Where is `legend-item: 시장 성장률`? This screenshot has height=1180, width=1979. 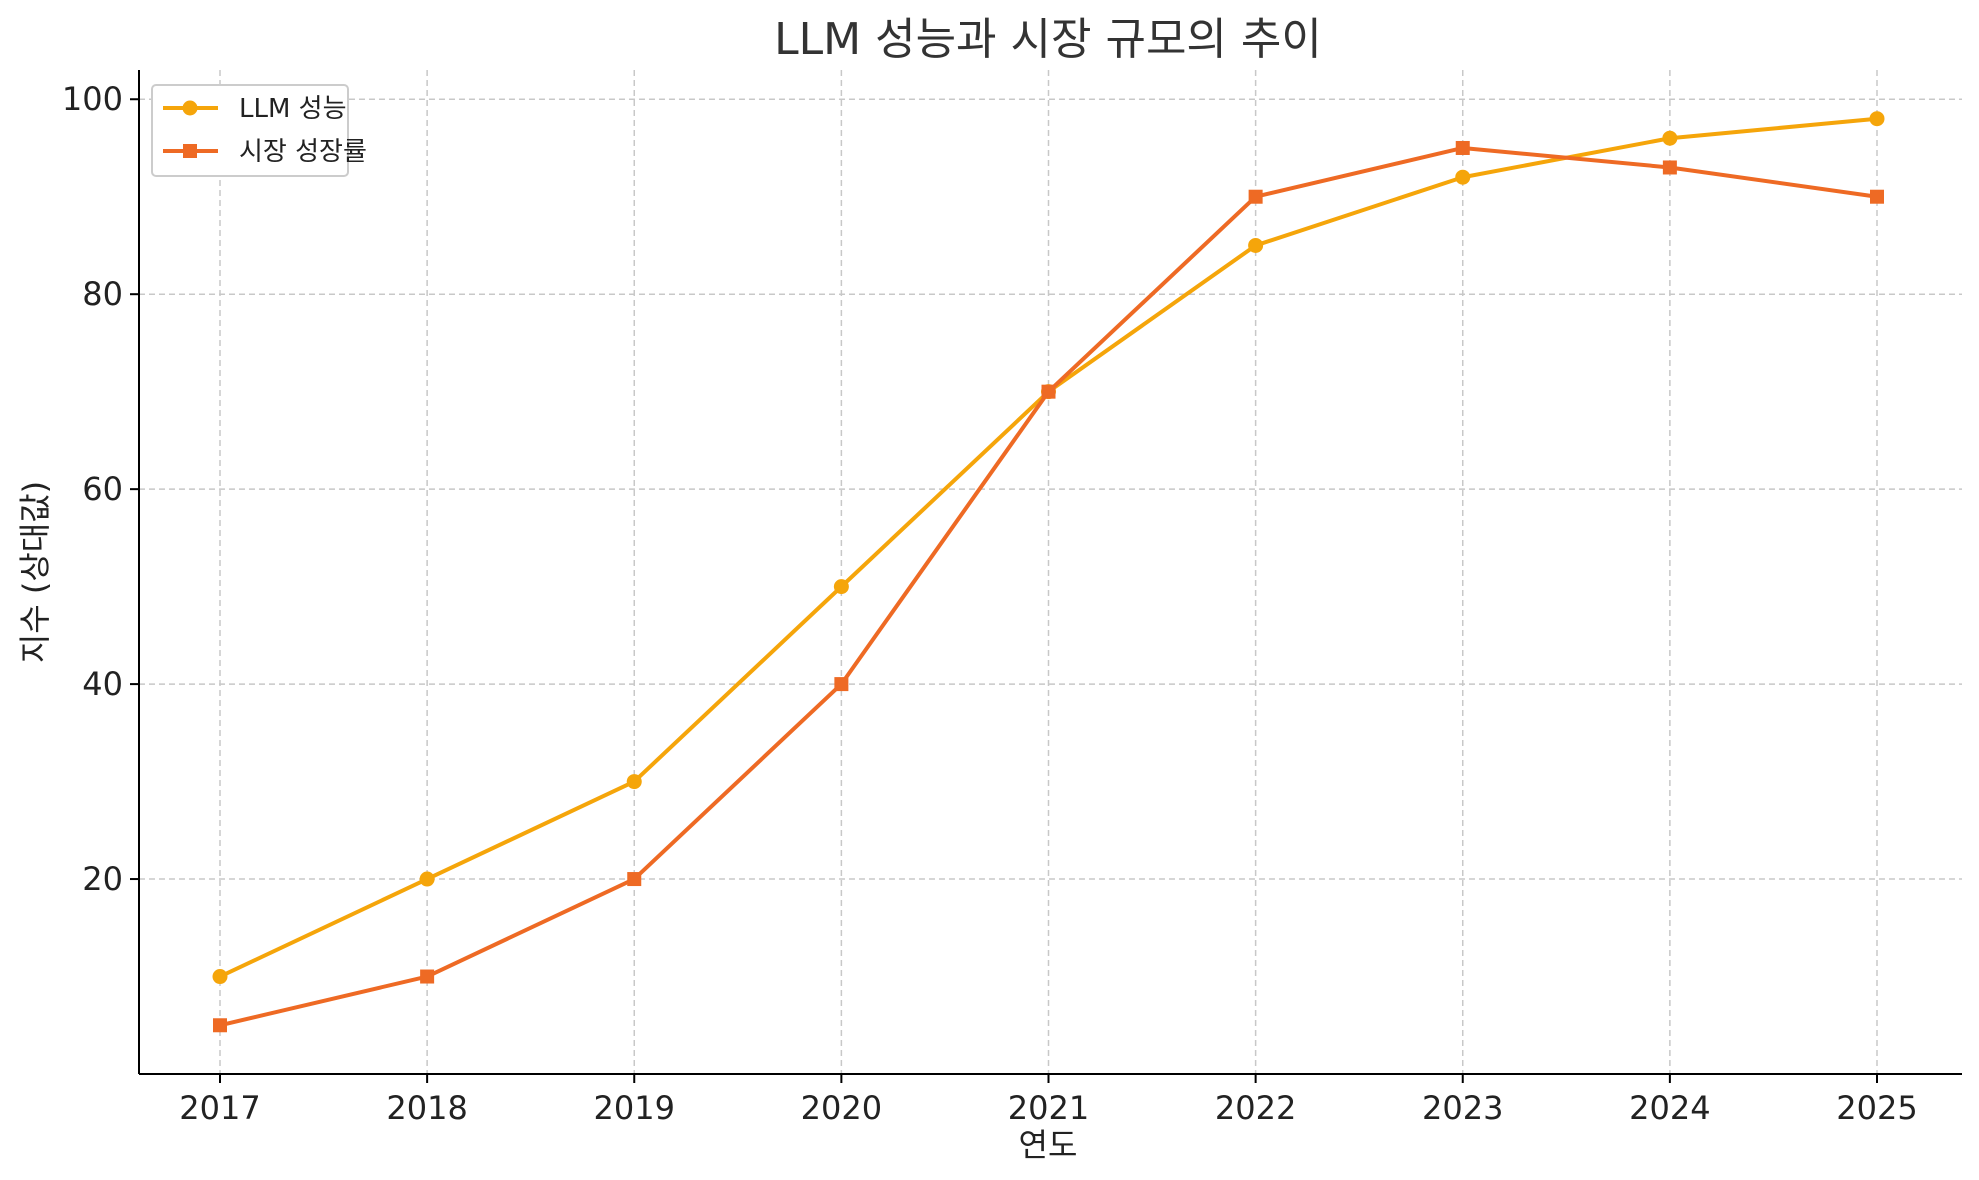
legend-item: 시장 성장률 is located at coordinates (265, 152).